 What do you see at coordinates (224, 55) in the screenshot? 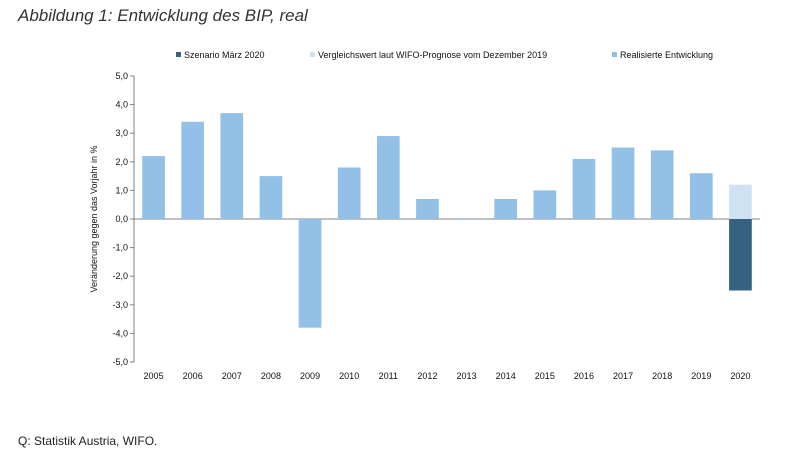
I see `legend-label: Szenario März 2020` at bounding box center [224, 55].